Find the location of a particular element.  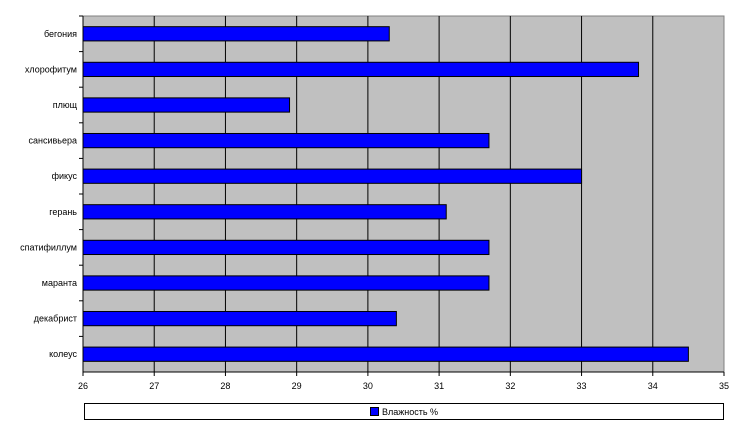

category-label: фикус is located at coordinates (65, 176).